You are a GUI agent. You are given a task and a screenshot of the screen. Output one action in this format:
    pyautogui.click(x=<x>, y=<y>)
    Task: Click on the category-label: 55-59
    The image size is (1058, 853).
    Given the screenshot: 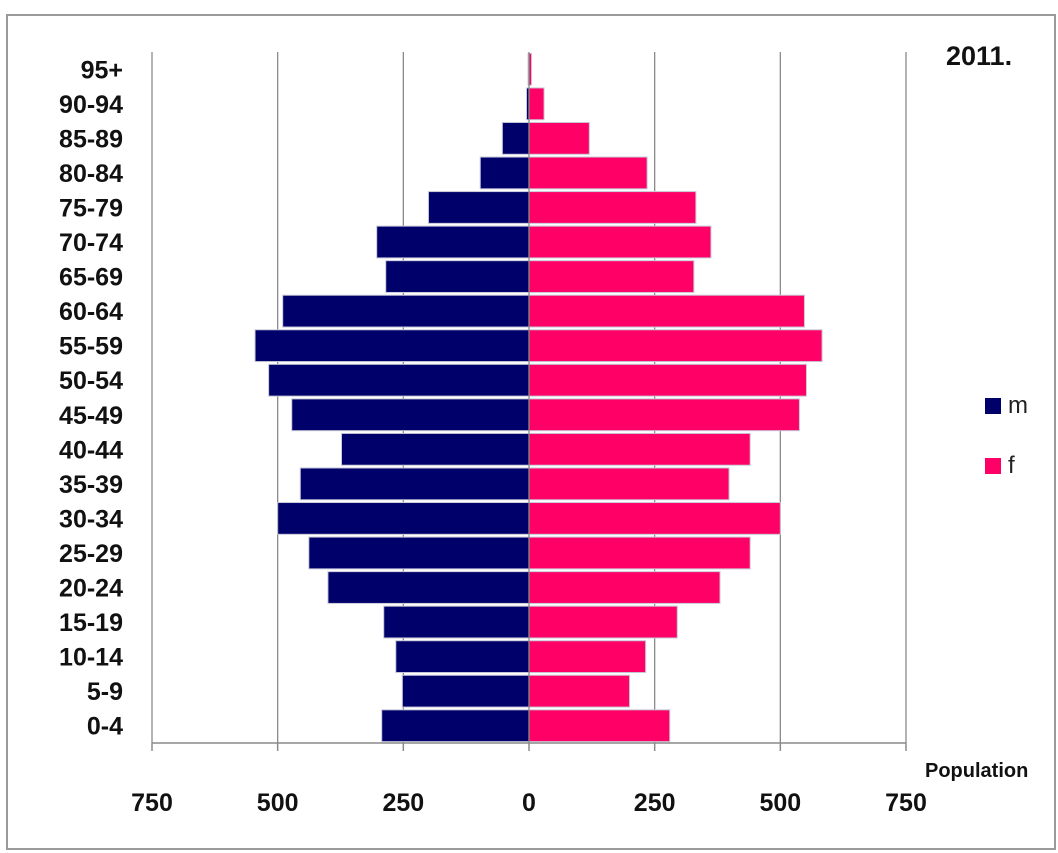 What is the action you would take?
    pyautogui.click(x=91, y=347)
    